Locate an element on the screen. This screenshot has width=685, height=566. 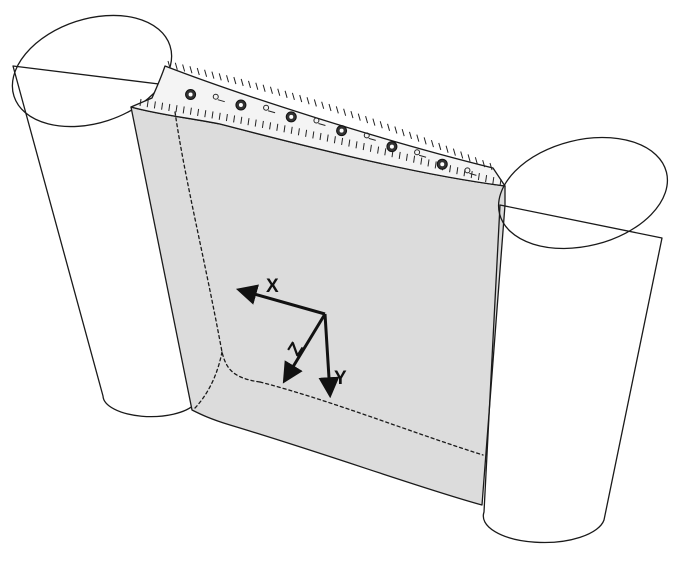
y-axis-label: Y is located at coordinates (340, 378).